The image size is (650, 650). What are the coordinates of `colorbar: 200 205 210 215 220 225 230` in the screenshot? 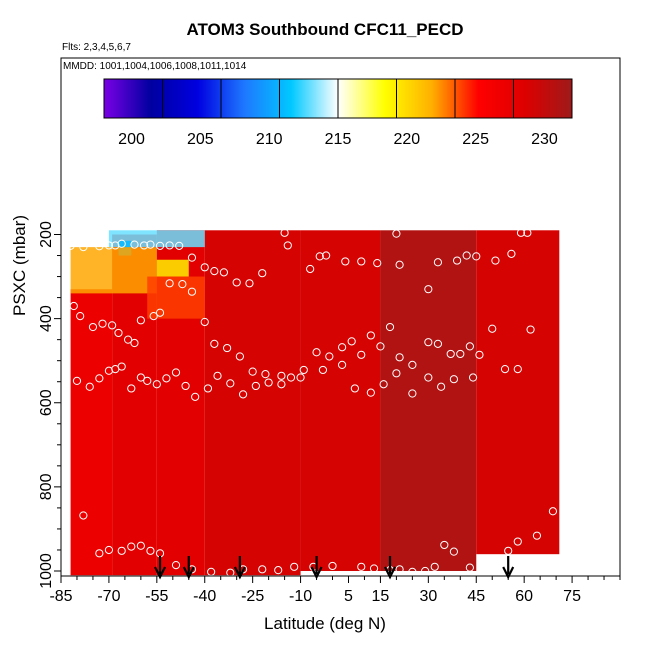 It's located at (338, 113).